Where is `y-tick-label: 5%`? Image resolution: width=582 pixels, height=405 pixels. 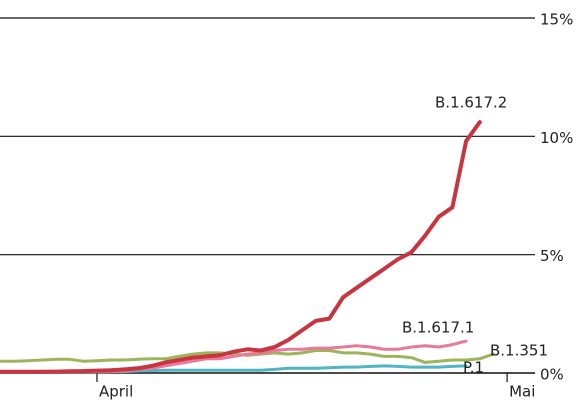 y-tick-label: 5% is located at coordinates (552, 256).